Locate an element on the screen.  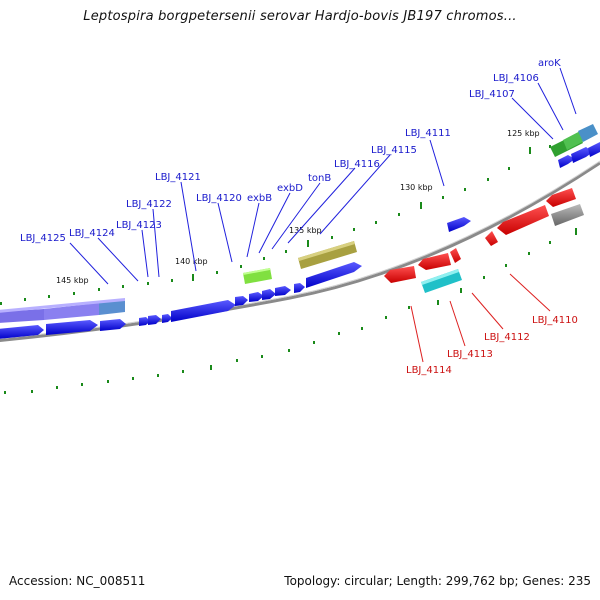
gene-label-LBJ_4106: LBJ_4106 is located at coordinates (516, 78).